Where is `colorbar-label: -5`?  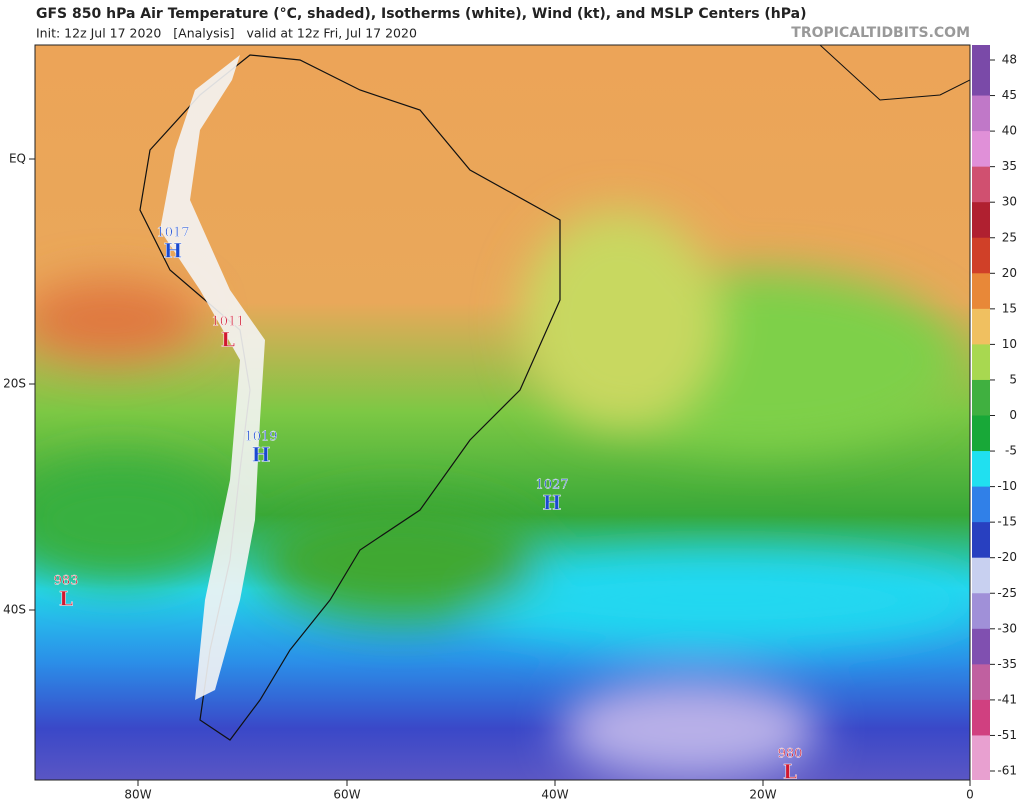 colorbar-label: -5 is located at coordinates (1011, 451).